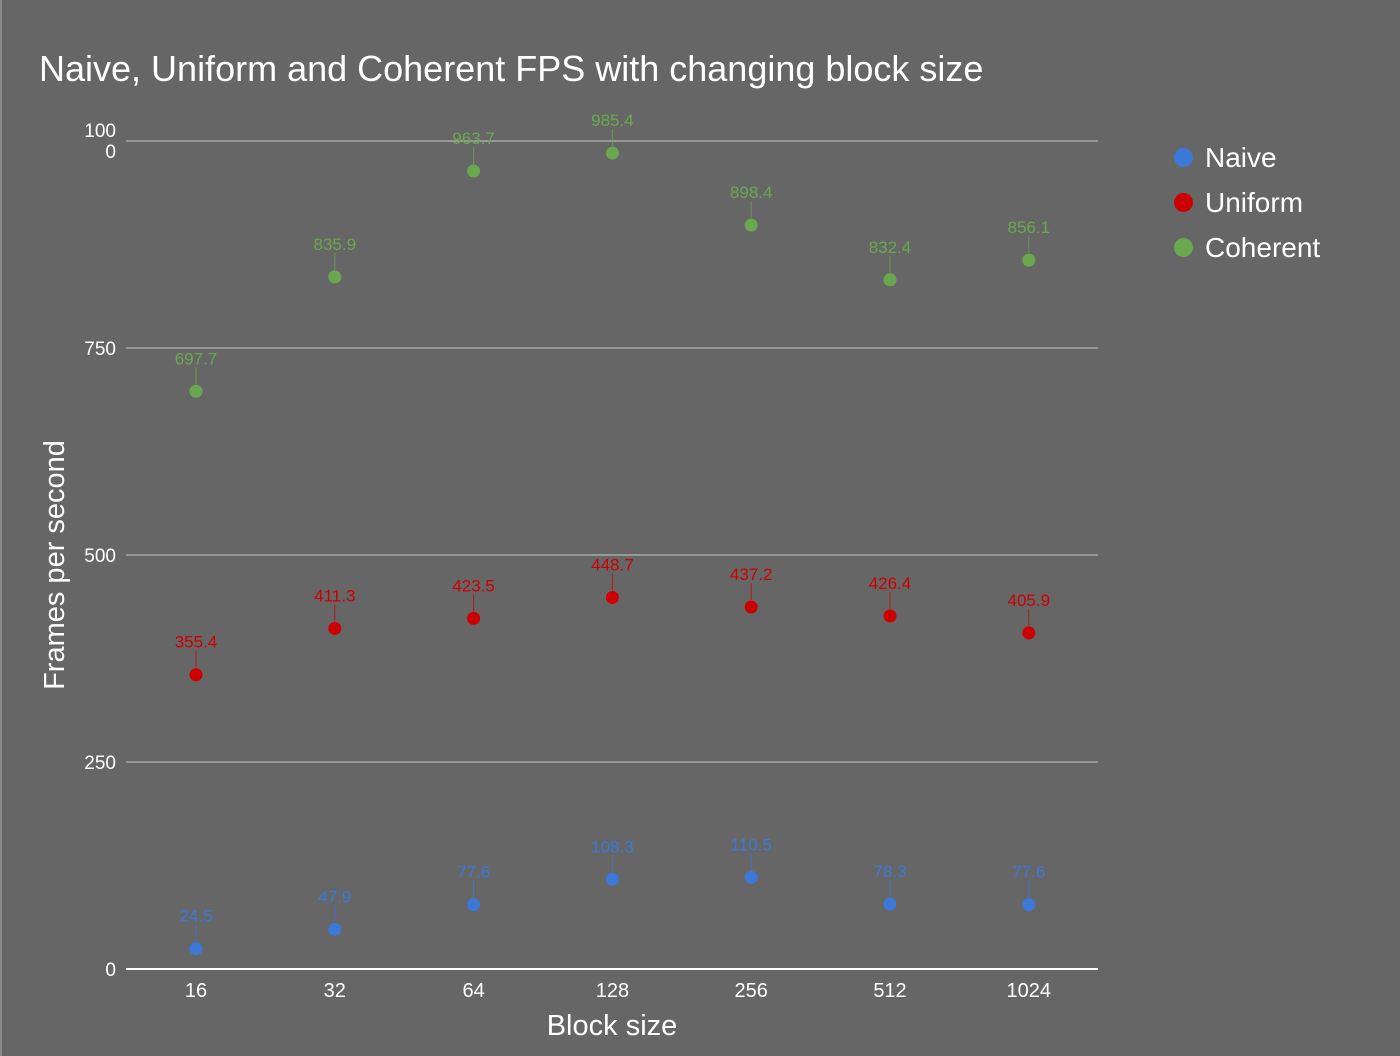  I want to click on x-tick-label: 128, so click(612, 991).